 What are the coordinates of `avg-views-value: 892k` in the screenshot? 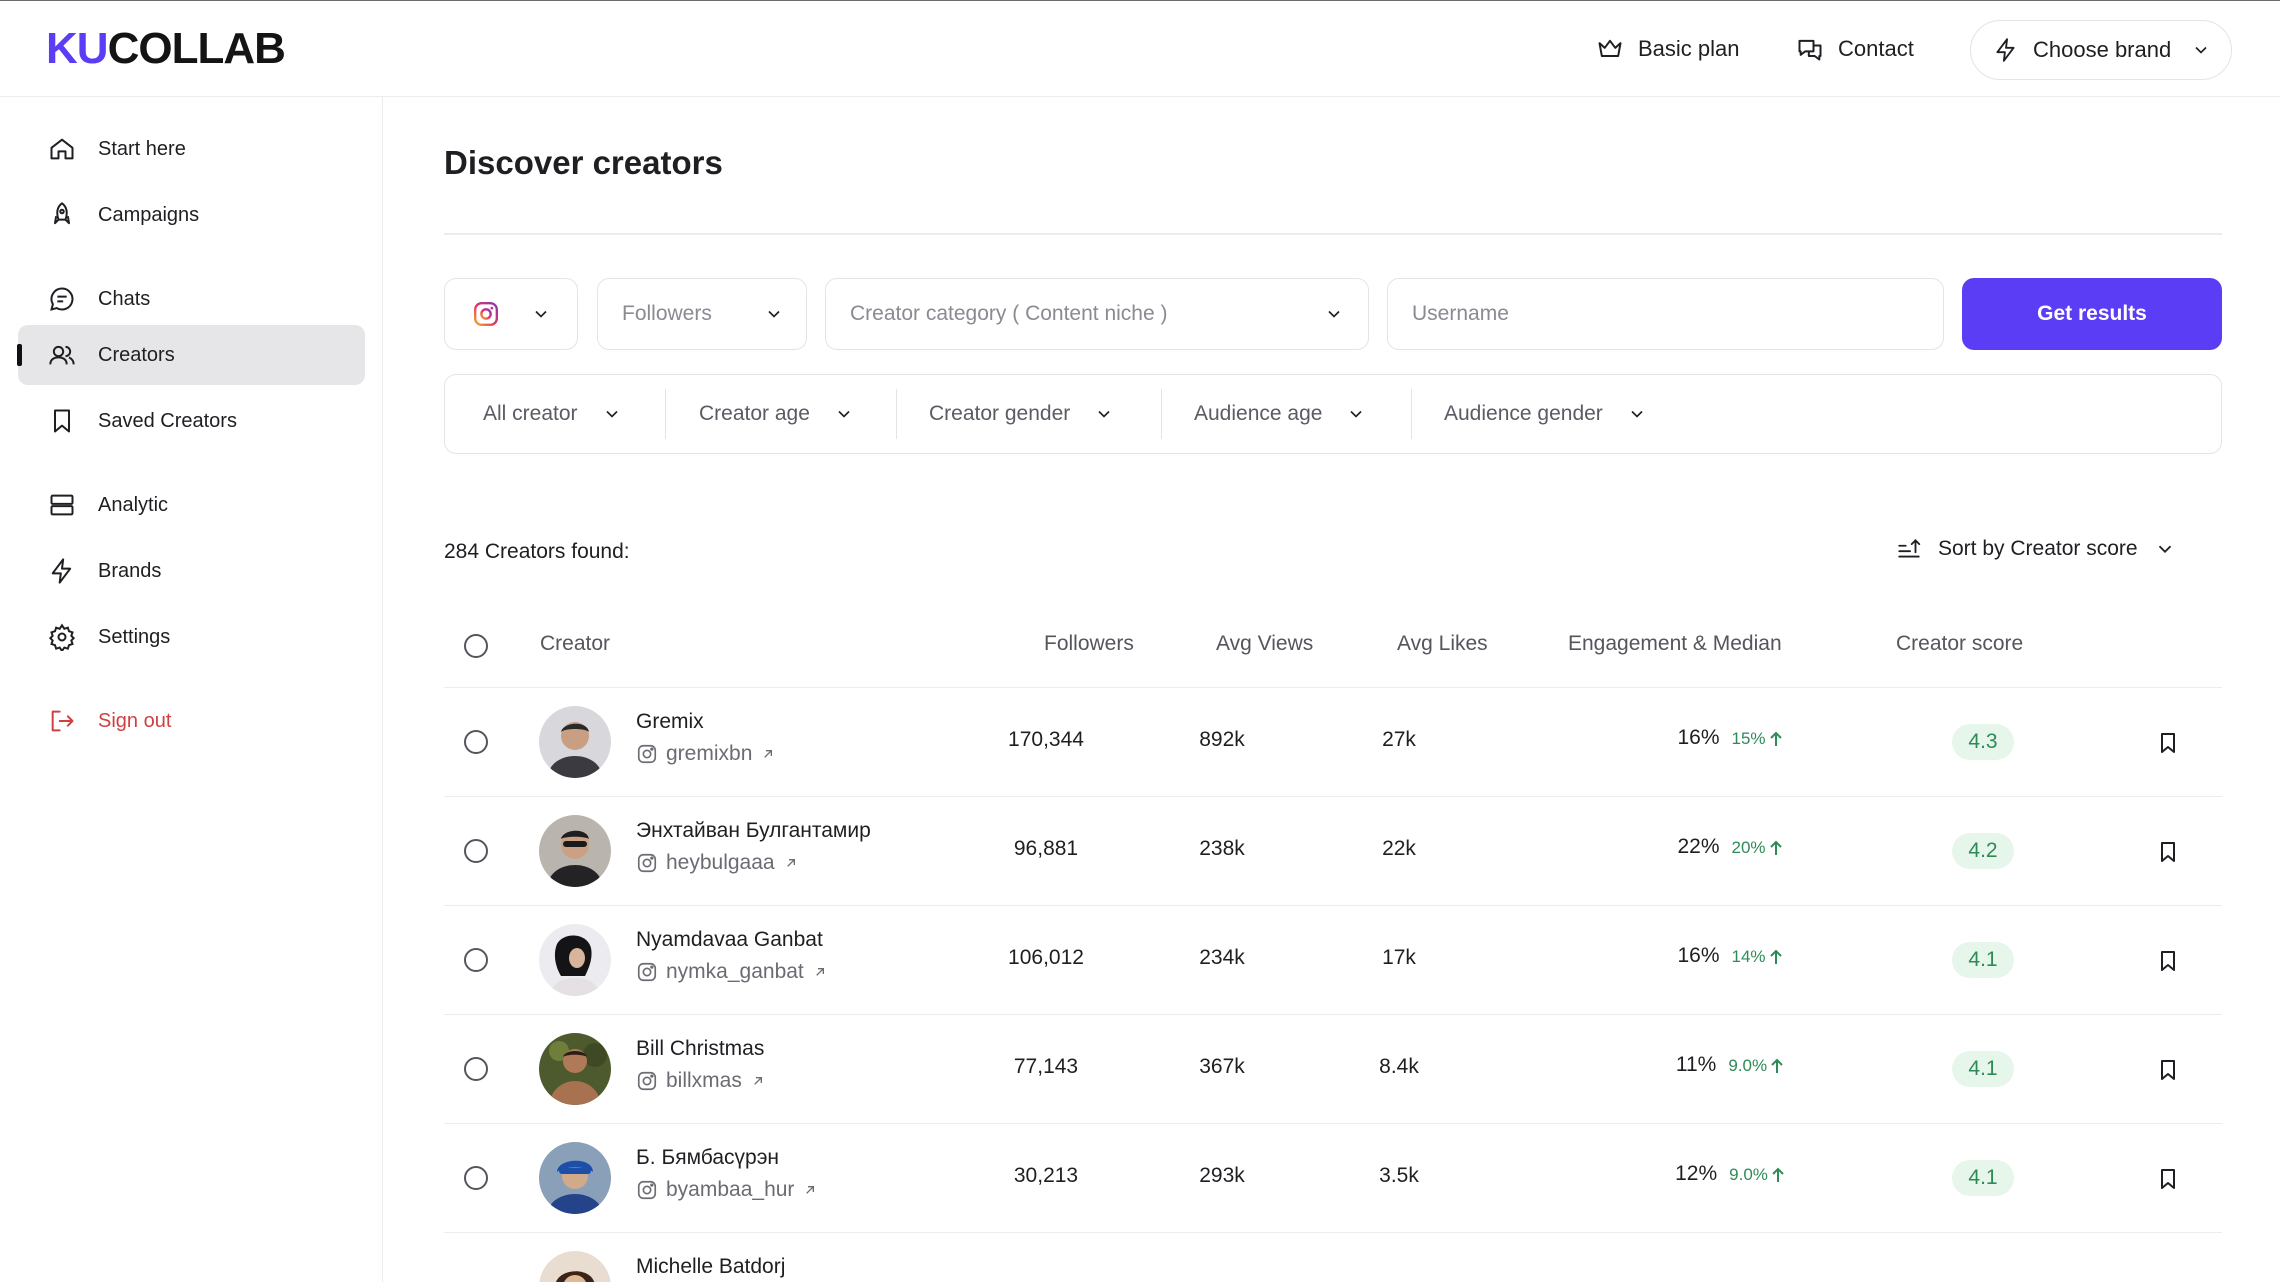 It's located at (1222, 739).